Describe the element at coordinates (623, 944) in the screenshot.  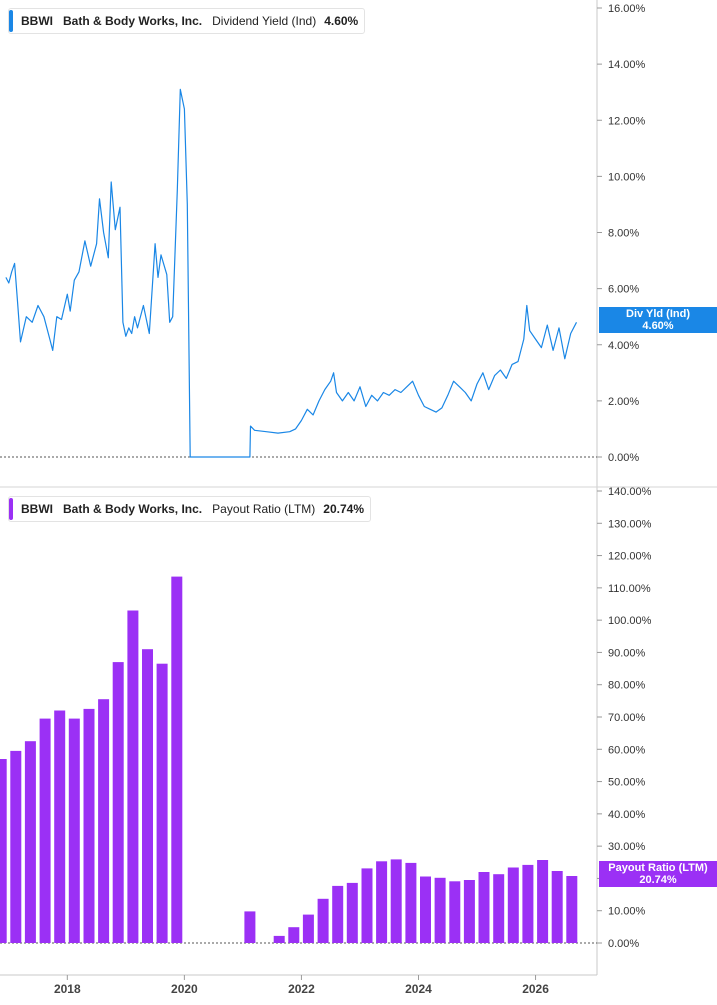
I see `payout-ratio-ytick-label: 0.00%` at that location.